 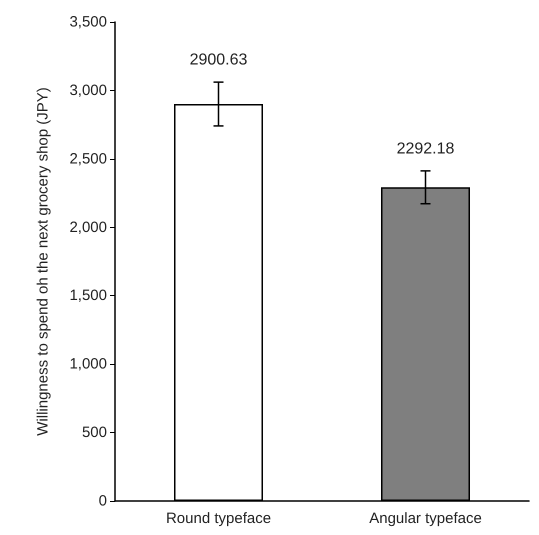 What do you see at coordinates (102, 501) in the screenshot?
I see `y-tick-label: 0` at bounding box center [102, 501].